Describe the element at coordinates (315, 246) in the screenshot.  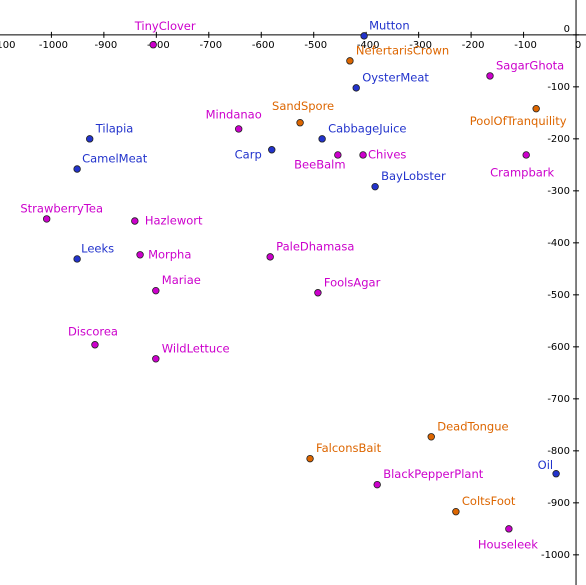
I see `point-label: PaleDhamasa` at that location.